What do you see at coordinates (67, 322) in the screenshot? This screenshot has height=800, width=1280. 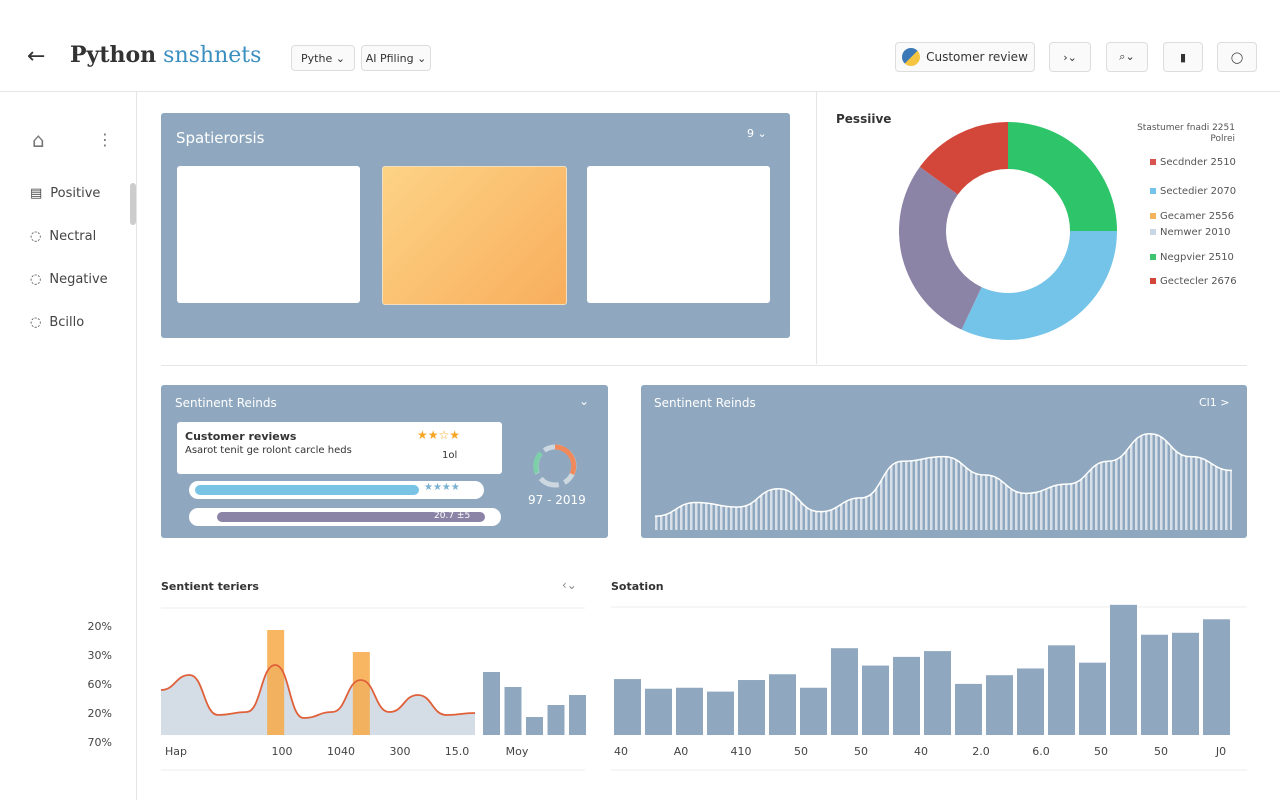 I see `nav-label: Bcillo` at bounding box center [67, 322].